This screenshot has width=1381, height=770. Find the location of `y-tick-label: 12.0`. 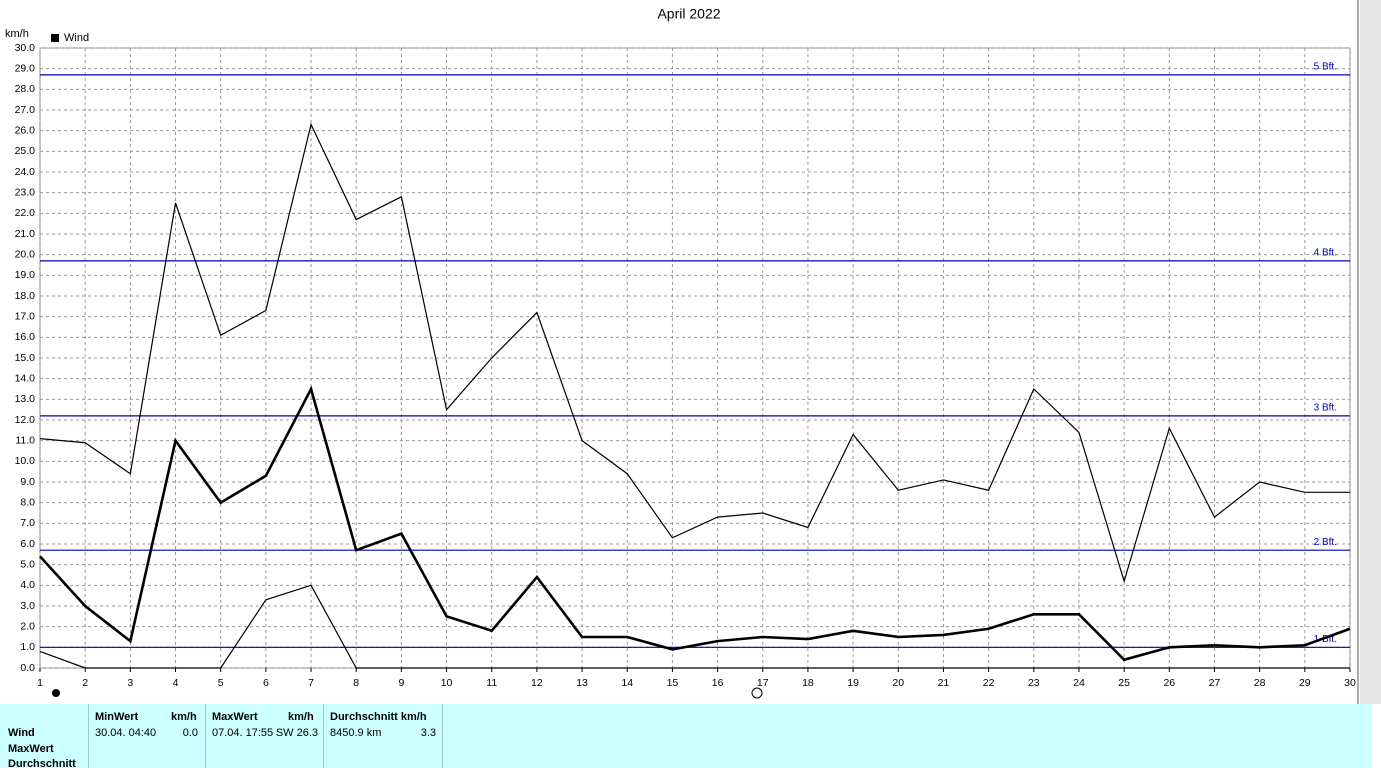

y-tick-label: 12.0 is located at coordinates (25, 420).